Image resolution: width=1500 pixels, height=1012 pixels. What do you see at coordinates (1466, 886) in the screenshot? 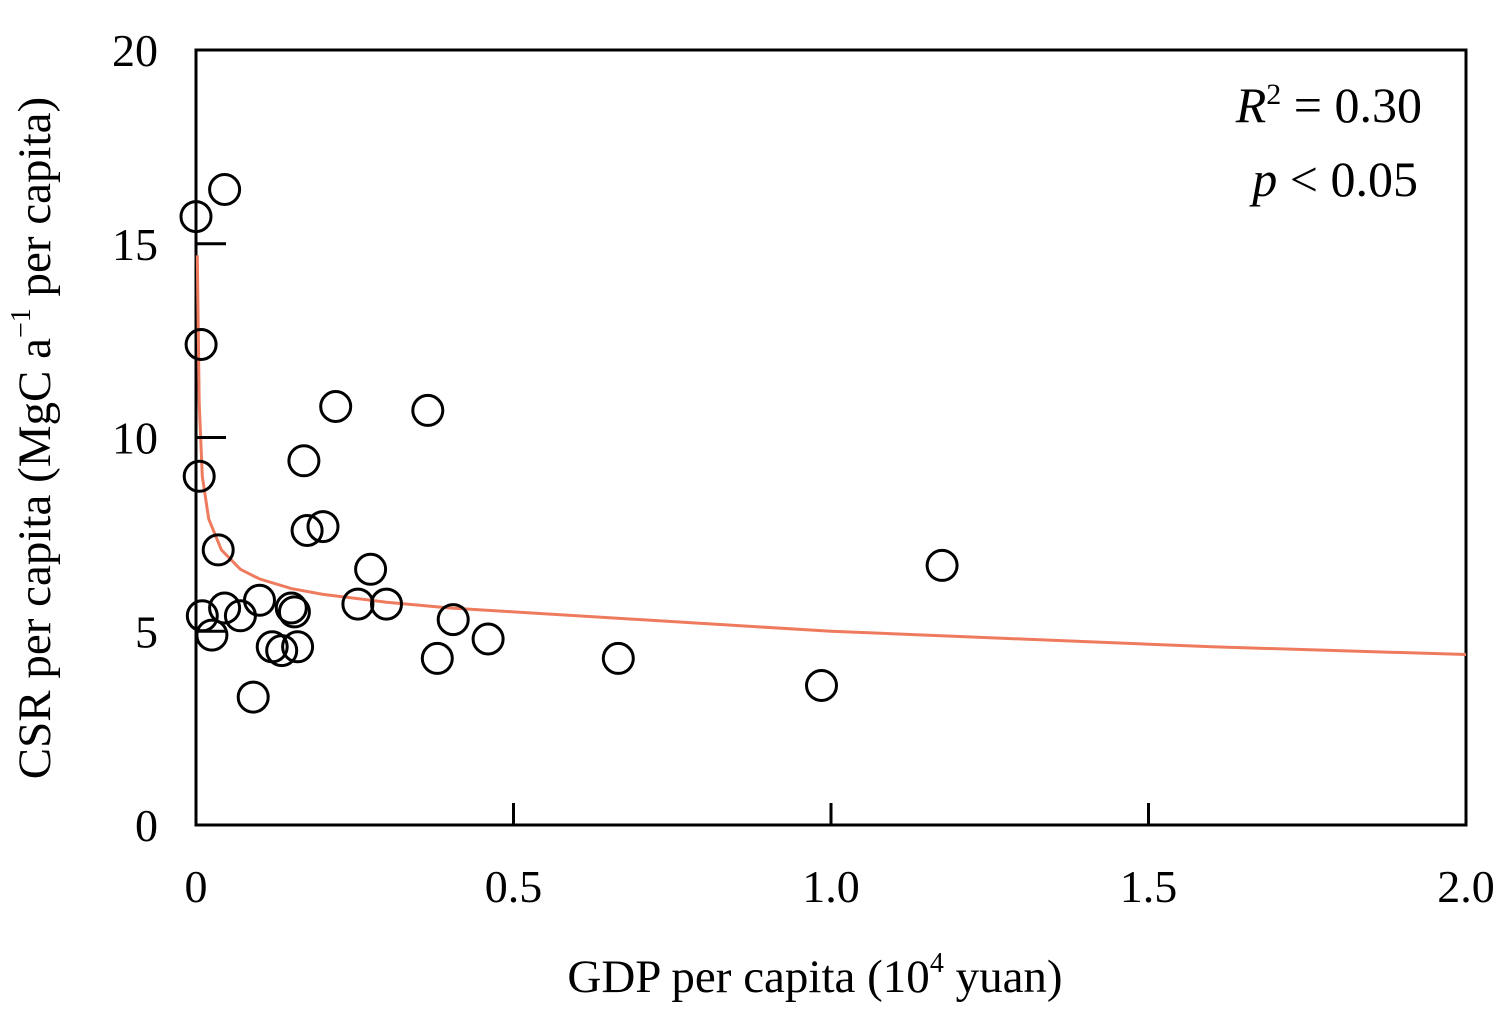
I see `x-tick-label: 2.0` at bounding box center [1466, 886].